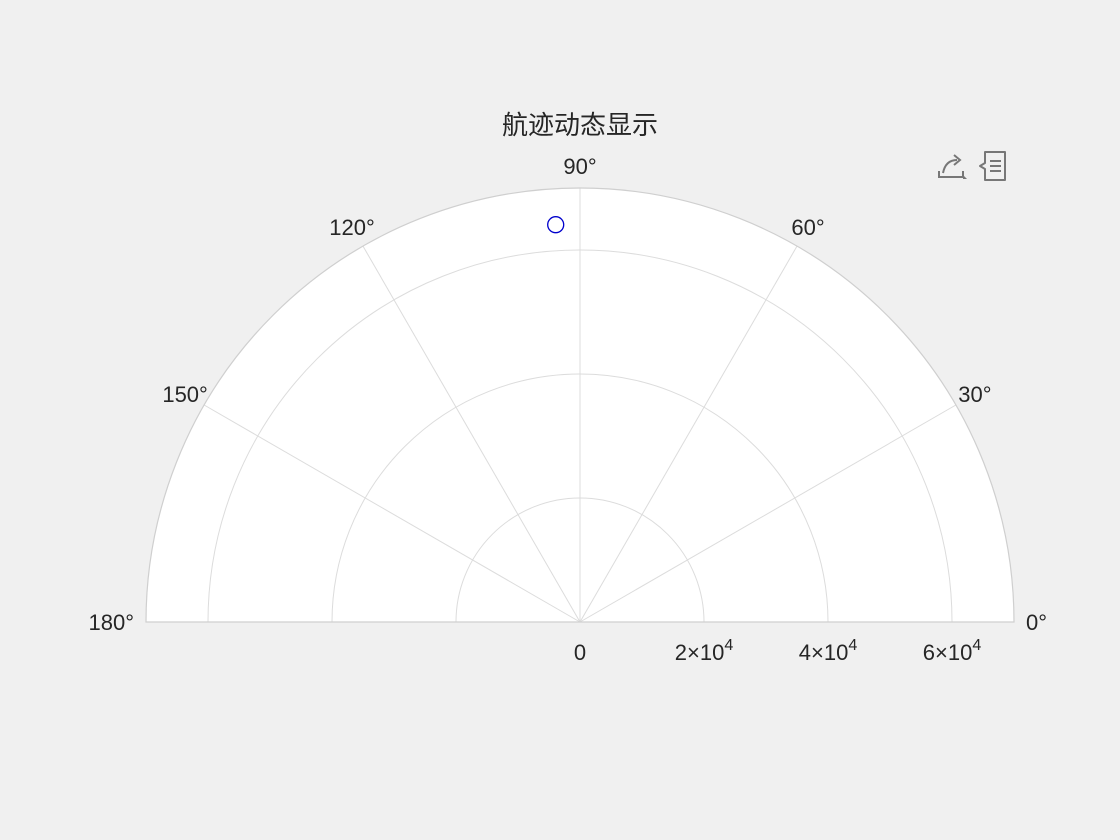 The width and height of the screenshot is (1120, 840). I want to click on theta-tick-label: 180°, so click(111, 622).